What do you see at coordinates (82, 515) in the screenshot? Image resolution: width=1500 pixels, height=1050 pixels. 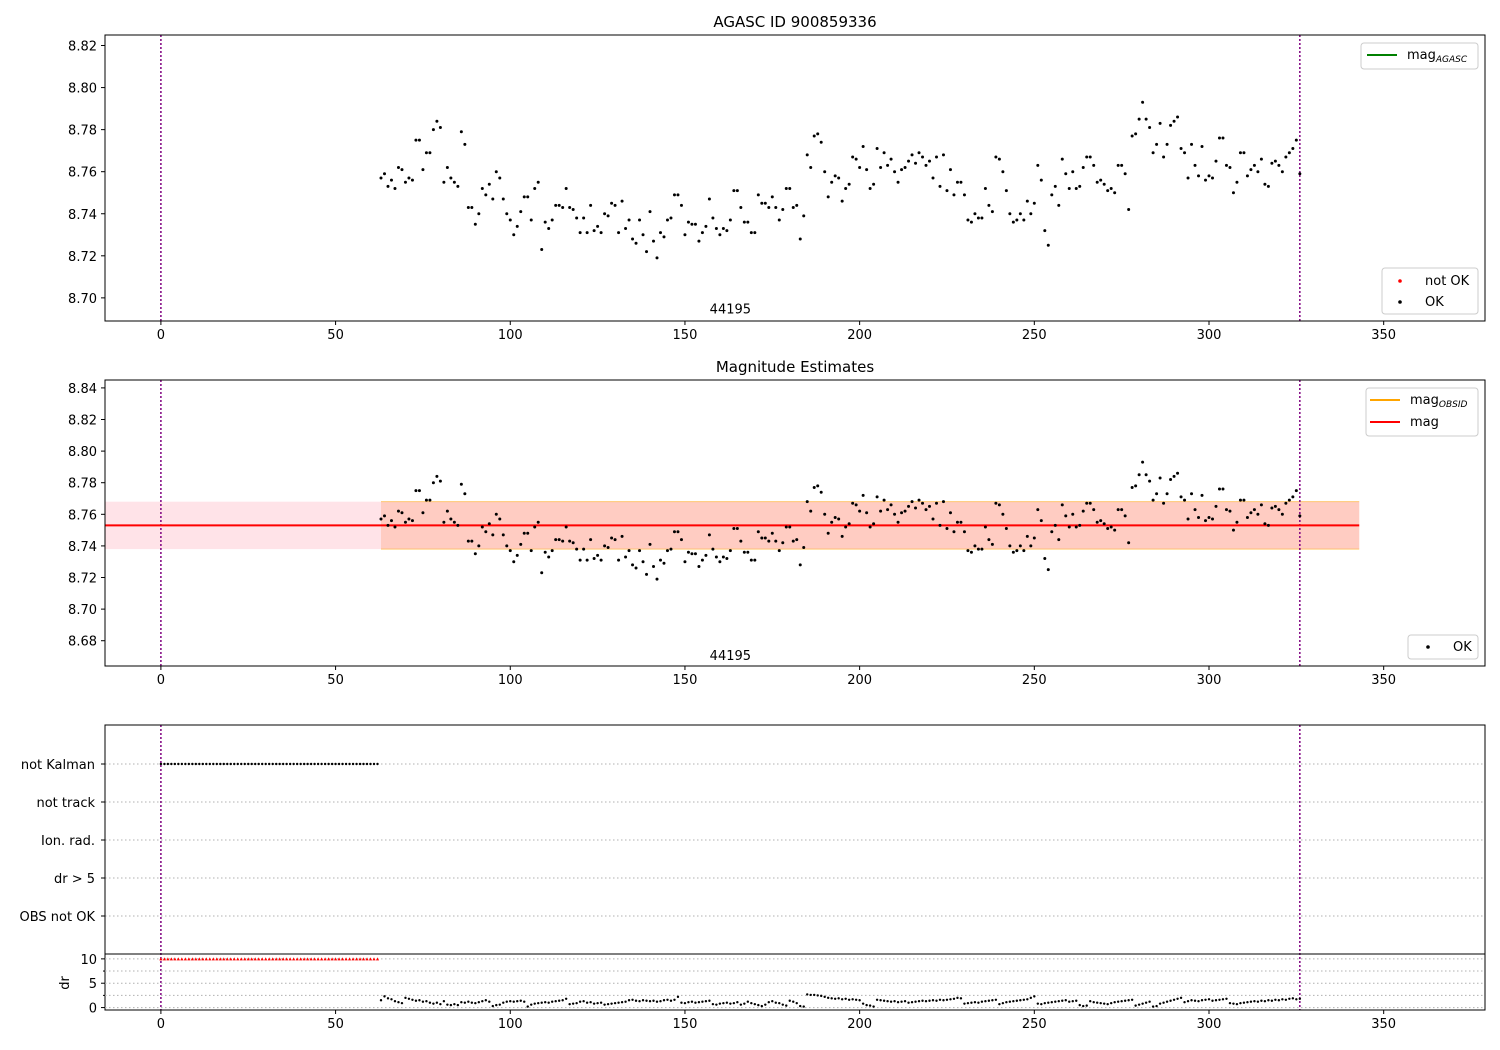 I see `p2-ytick-label-8.76: 8.76` at bounding box center [82, 515].